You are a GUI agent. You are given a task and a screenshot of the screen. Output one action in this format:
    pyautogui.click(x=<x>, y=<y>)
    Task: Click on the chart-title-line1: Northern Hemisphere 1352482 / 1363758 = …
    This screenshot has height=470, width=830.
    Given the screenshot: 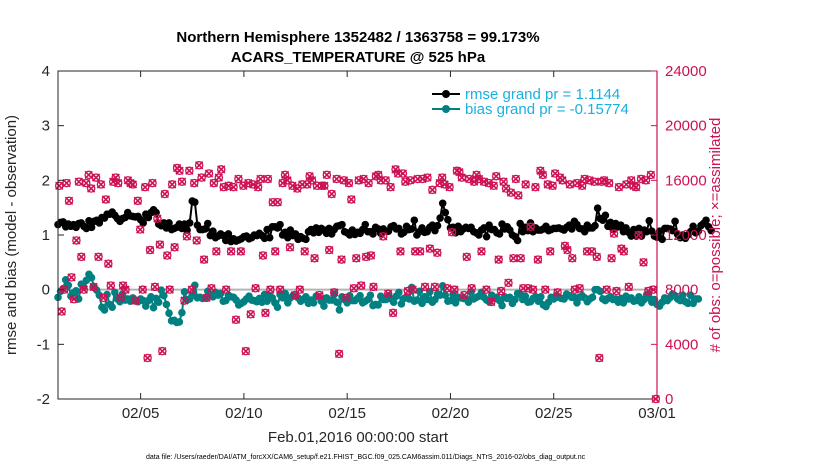 What is the action you would take?
    pyautogui.click(x=357, y=37)
    